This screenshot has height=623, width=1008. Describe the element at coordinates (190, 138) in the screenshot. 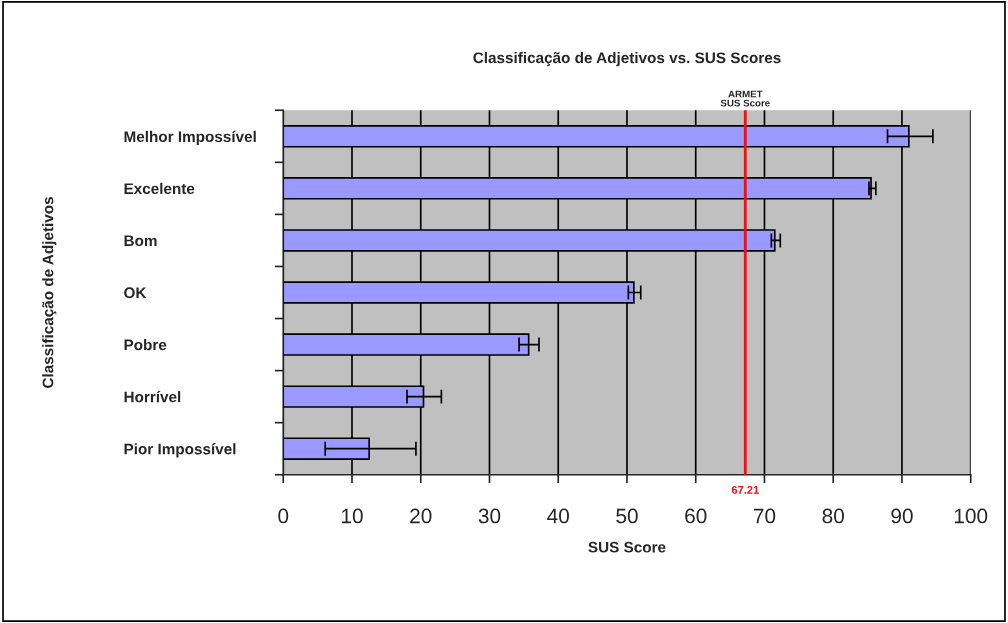

I see `y-tick-label: Melhor Impossível` at that location.